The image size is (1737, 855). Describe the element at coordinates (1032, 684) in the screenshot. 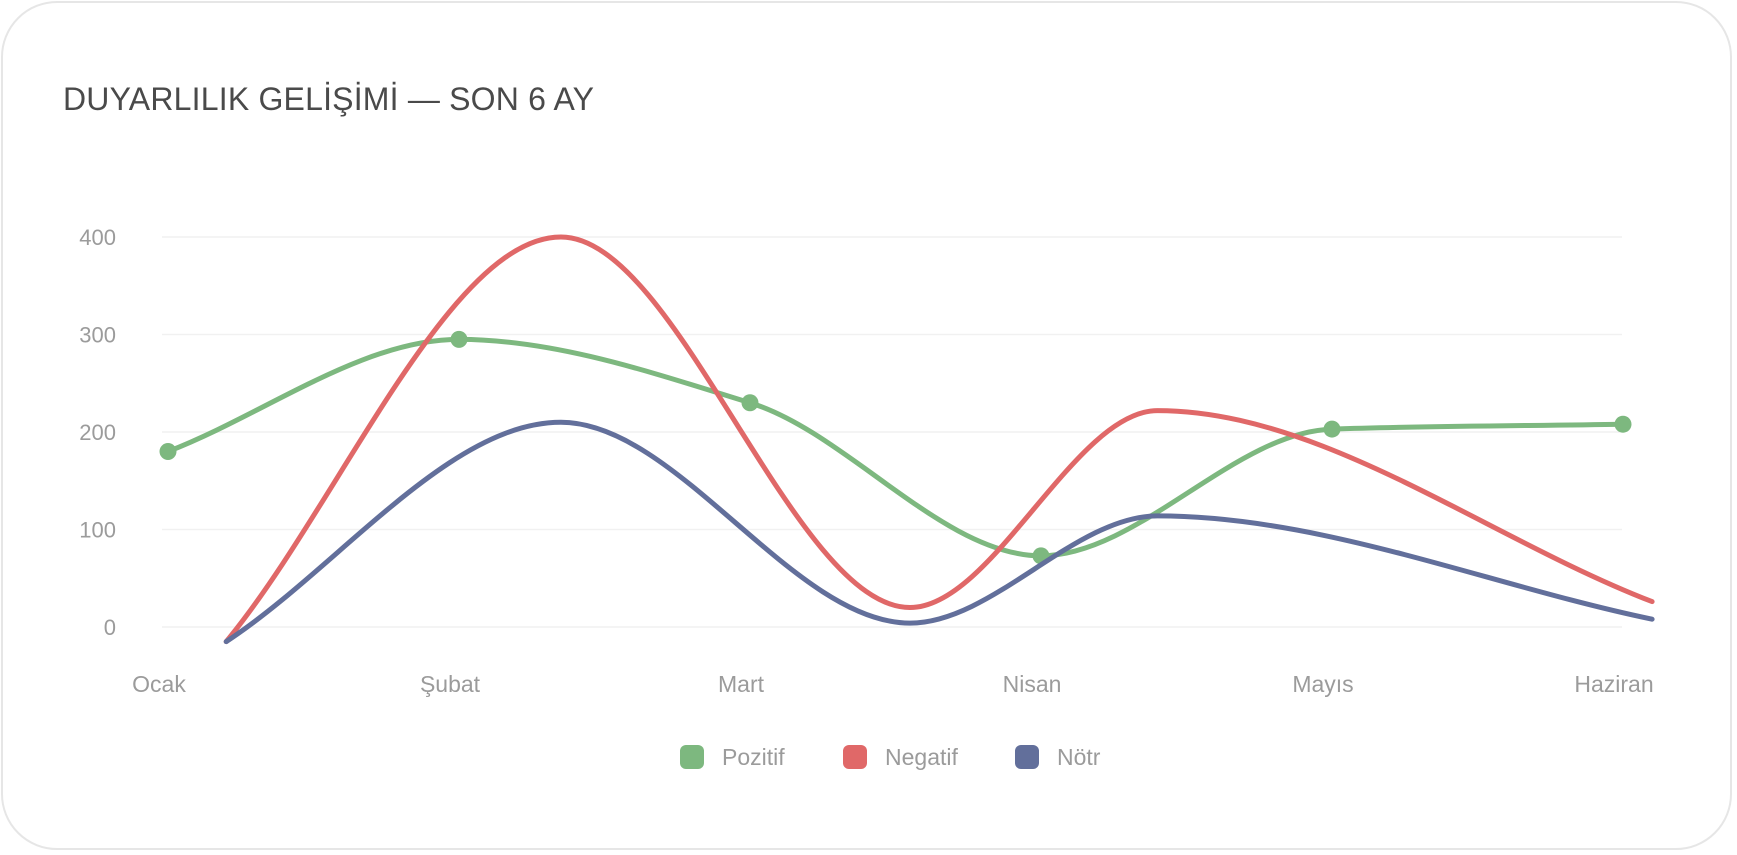

I see `x-tick-label: Nisan` at that location.